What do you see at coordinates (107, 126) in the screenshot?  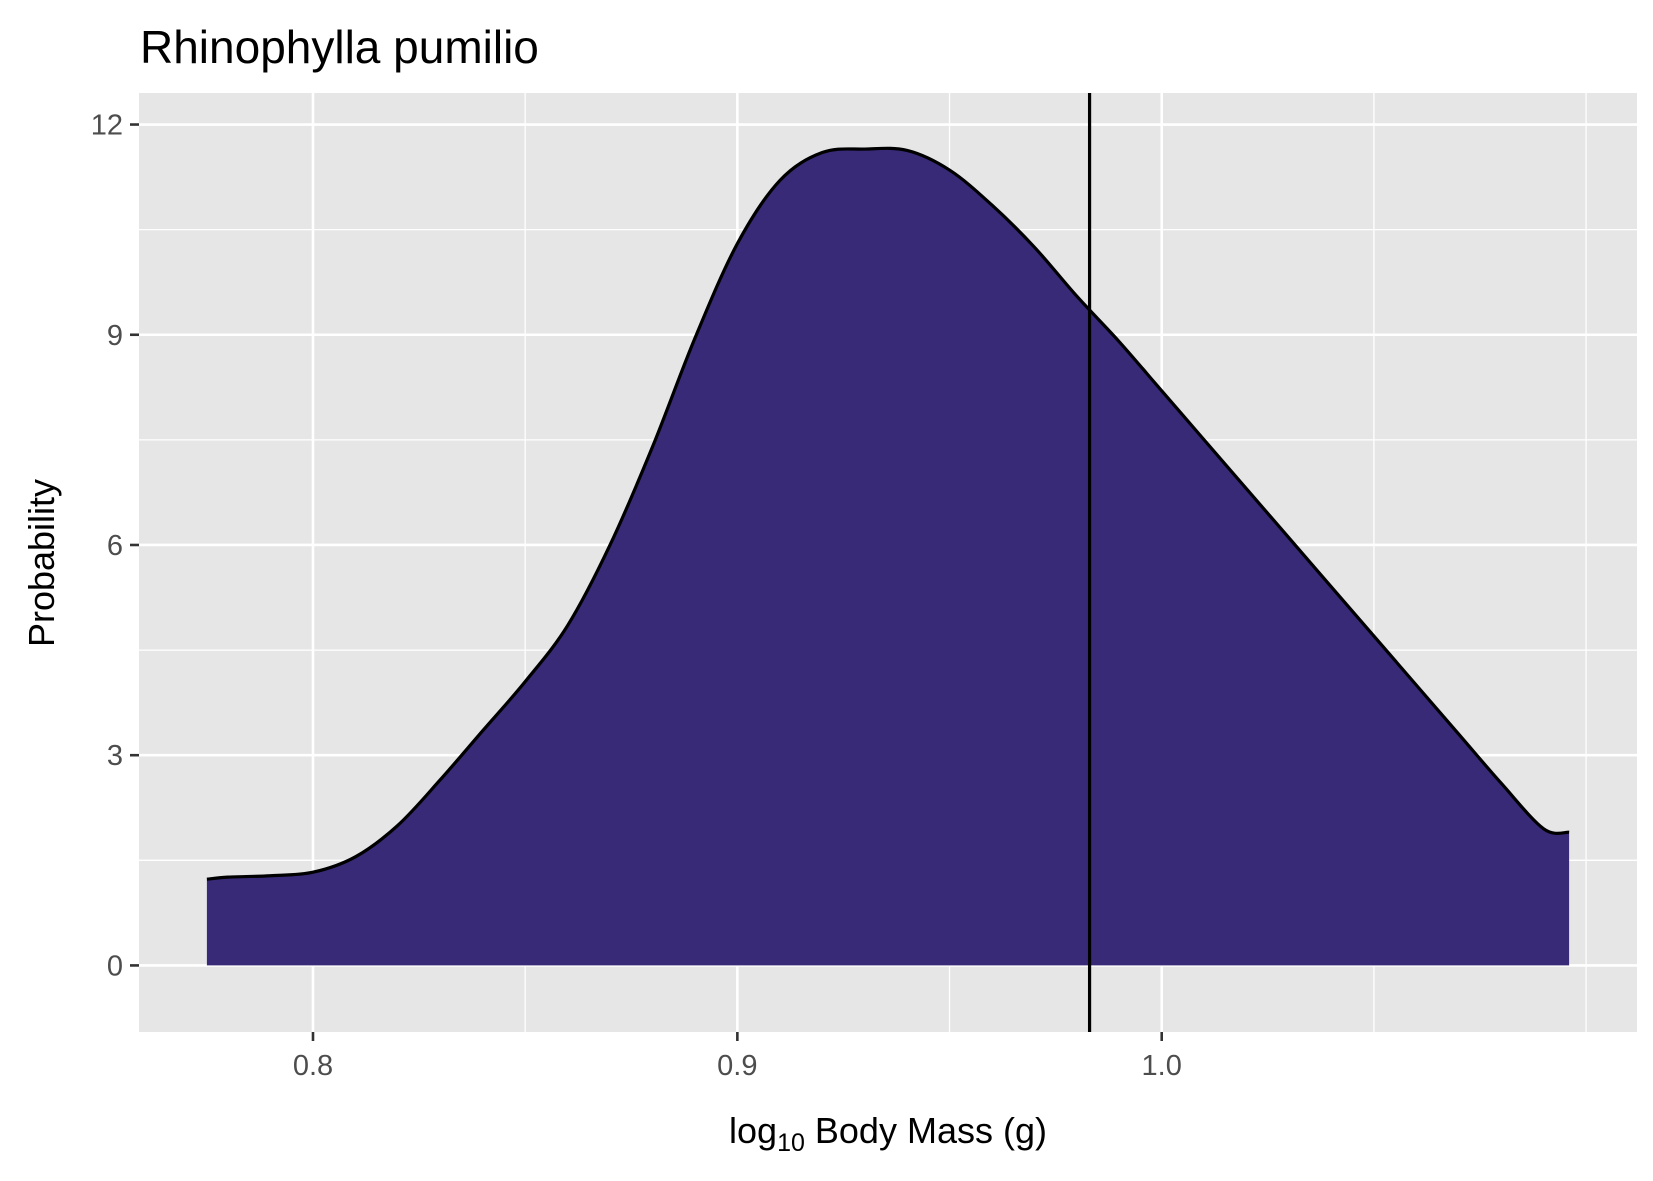 I see `y-tick-label: 12` at bounding box center [107, 126].